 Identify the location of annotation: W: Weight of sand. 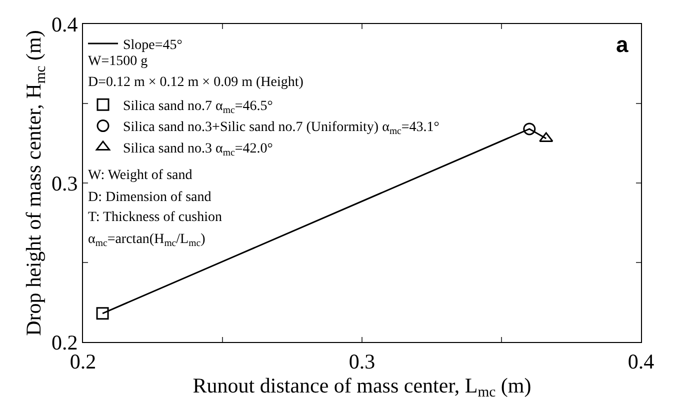
(140, 175).